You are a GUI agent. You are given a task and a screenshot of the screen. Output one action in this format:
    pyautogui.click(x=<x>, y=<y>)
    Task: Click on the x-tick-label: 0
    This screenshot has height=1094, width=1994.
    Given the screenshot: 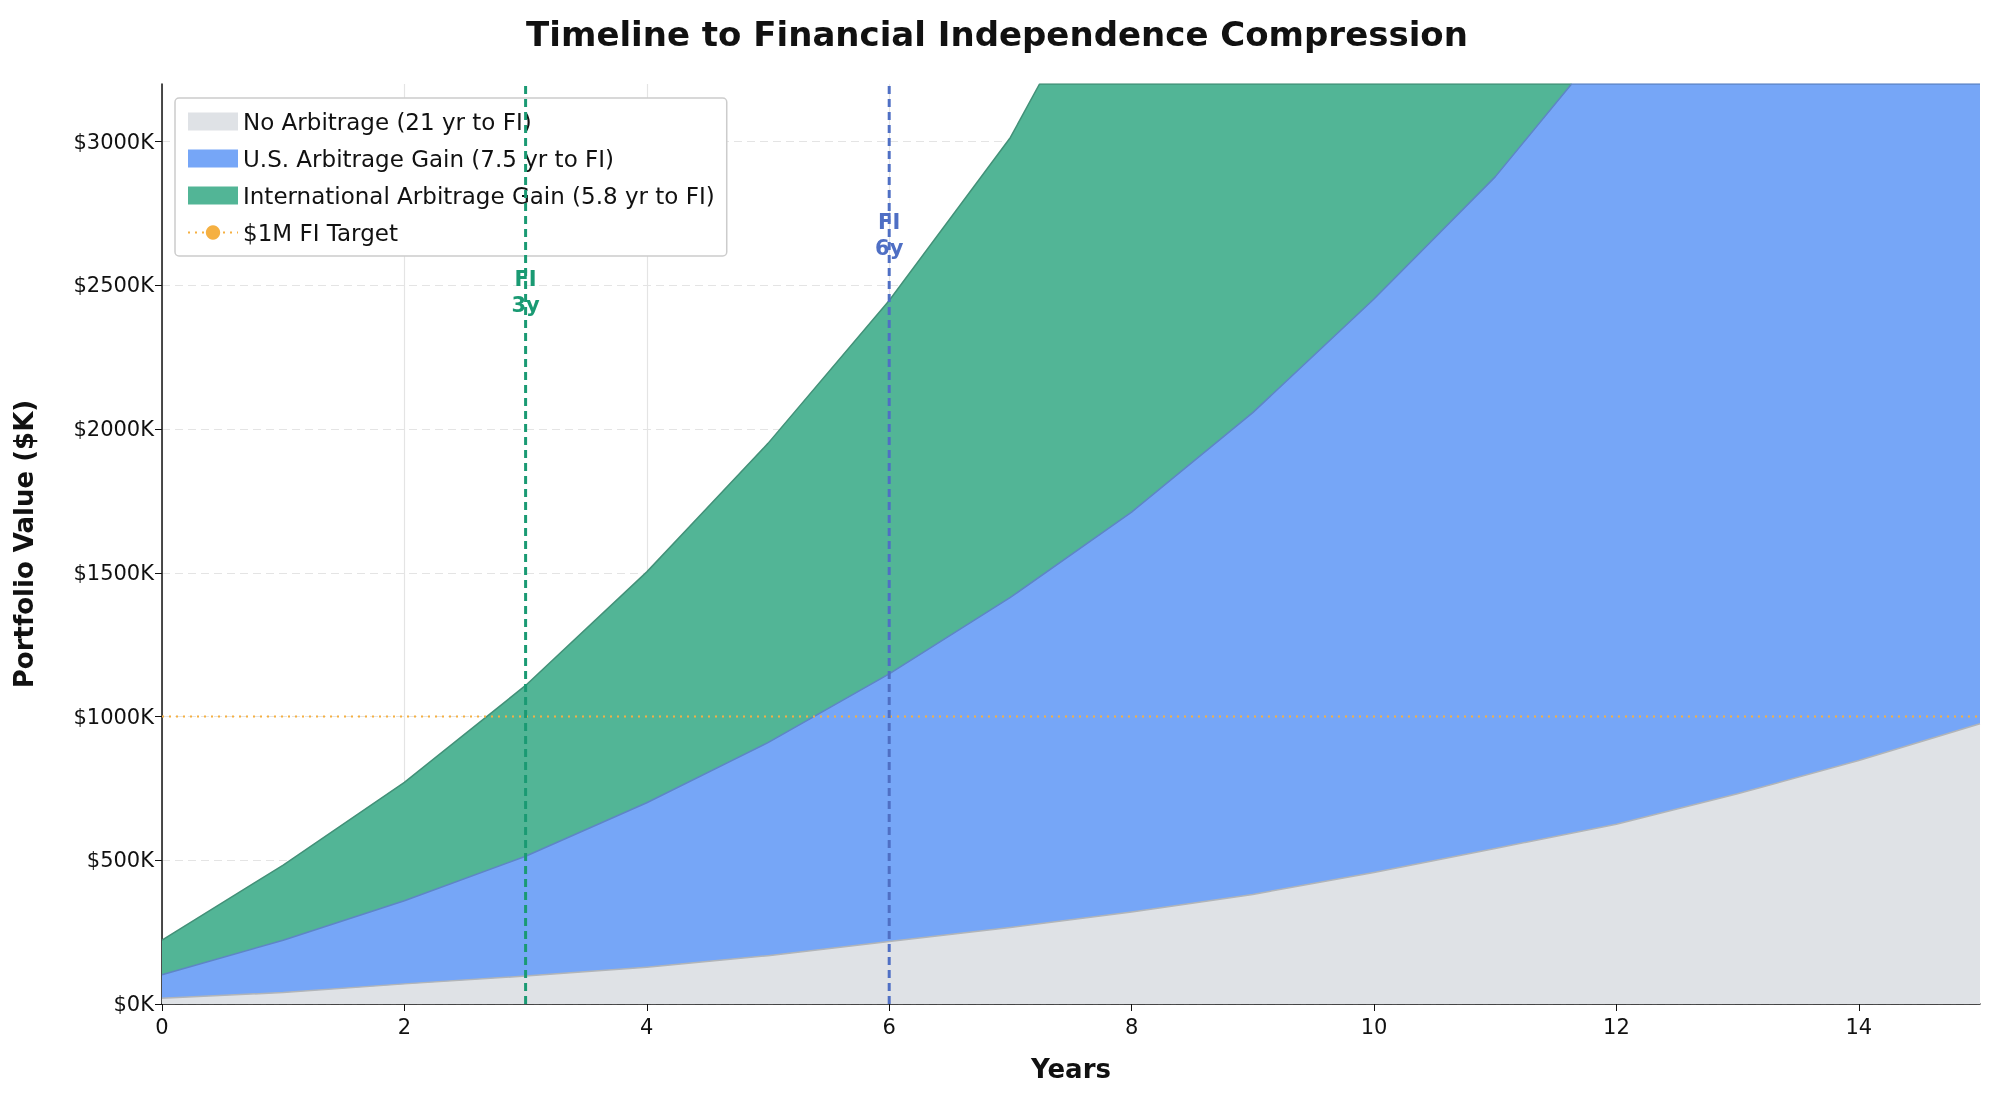 What is the action you would take?
    pyautogui.click(x=162, y=1026)
    